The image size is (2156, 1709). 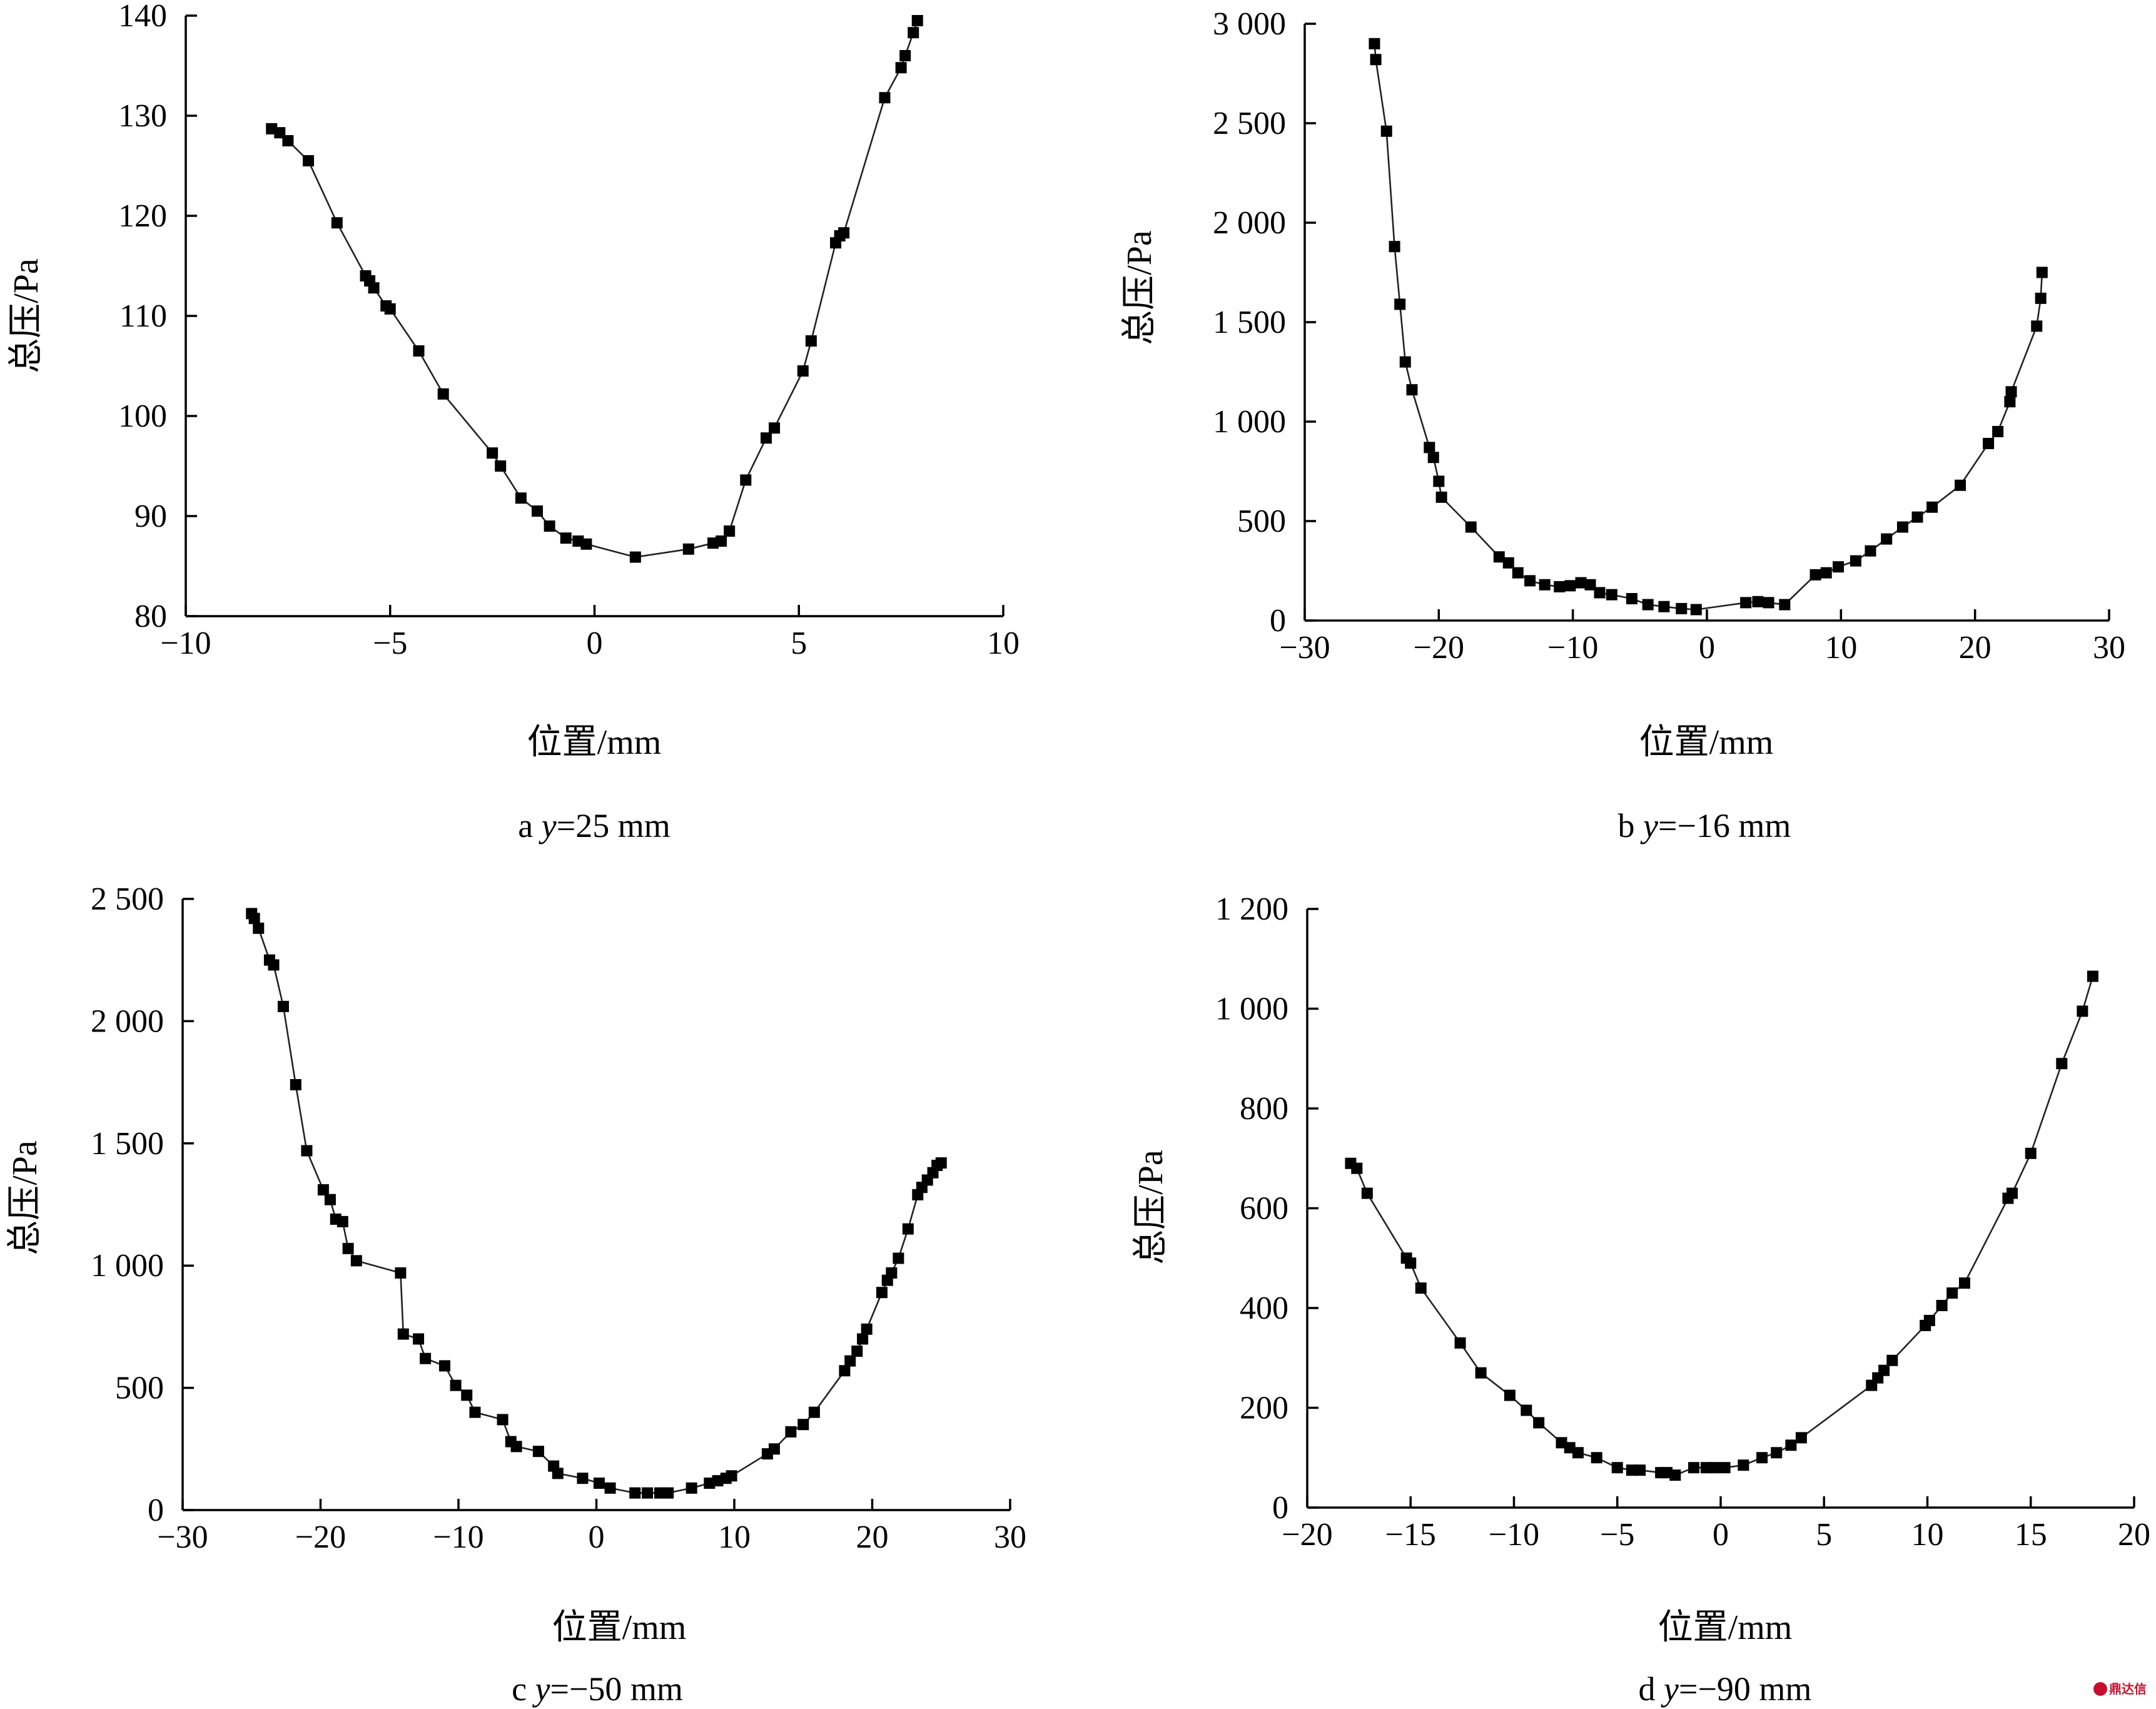 I want to click on caption-value: =−16 mm, so click(x=1724, y=825).